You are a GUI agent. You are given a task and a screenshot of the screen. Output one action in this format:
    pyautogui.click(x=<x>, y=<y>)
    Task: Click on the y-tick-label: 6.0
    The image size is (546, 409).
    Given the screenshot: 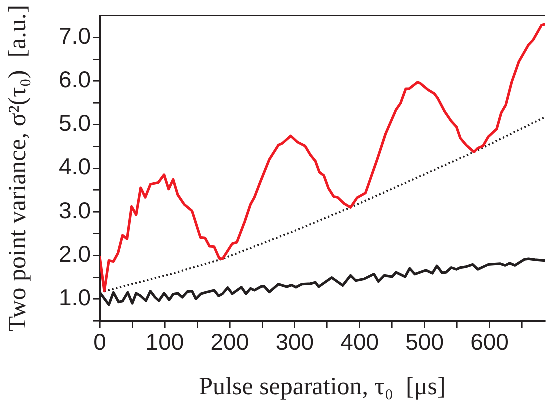 What is the action you would take?
    pyautogui.click(x=75, y=79)
    